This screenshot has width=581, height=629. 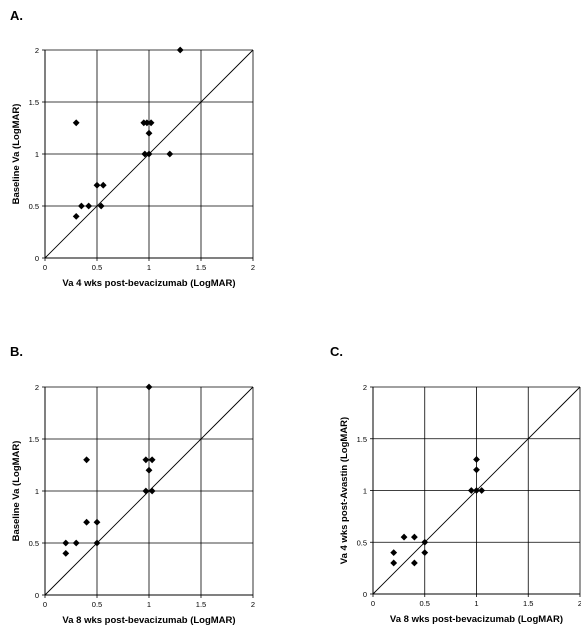 What do you see at coordinates (148, 283) in the screenshot?
I see `x-axis-title: Va 4 wks post-bevacizumab (LogMAR)` at bounding box center [148, 283].